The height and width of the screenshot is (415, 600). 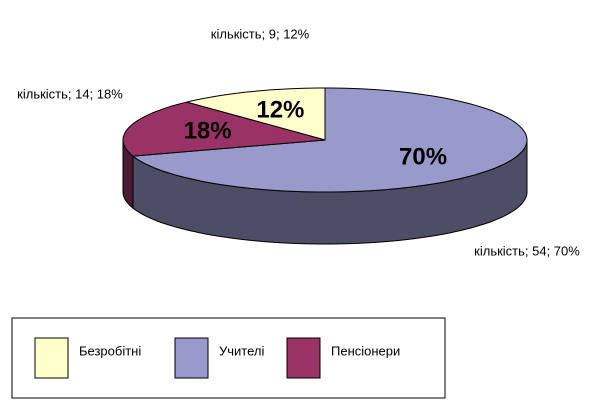 I want to click on legend-label: Учителі, so click(x=241, y=350).